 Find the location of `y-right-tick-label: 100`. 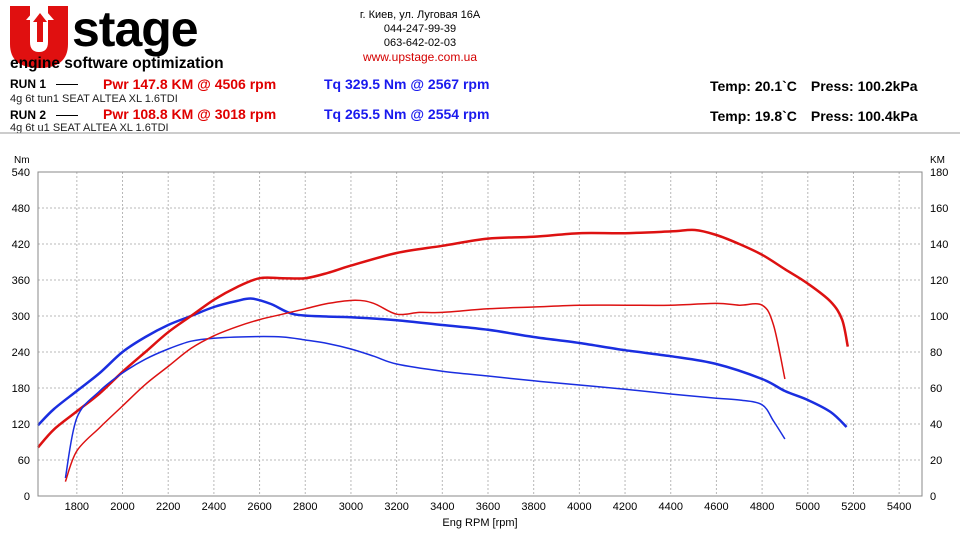

y-right-tick-label: 100 is located at coordinates (939, 317).